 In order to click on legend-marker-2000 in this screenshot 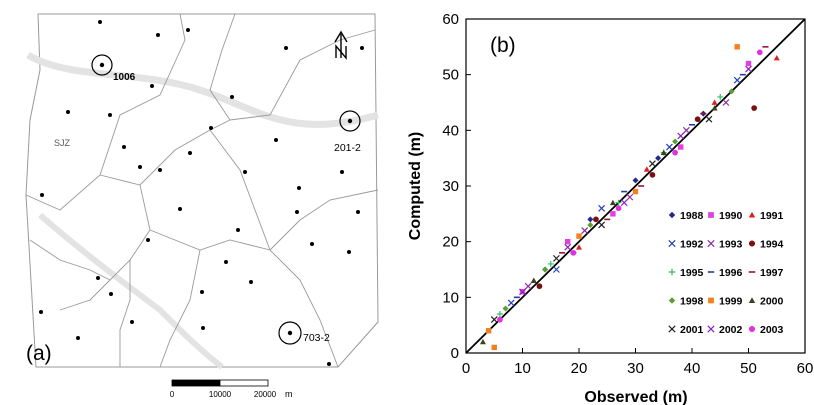, I will do `click(752, 300)`.